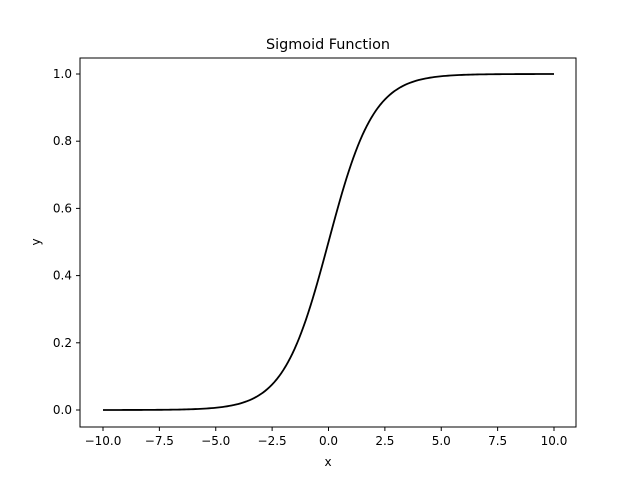  Describe the element at coordinates (441, 441) in the screenshot. I see `x-tick-label: 5.0` at that location.